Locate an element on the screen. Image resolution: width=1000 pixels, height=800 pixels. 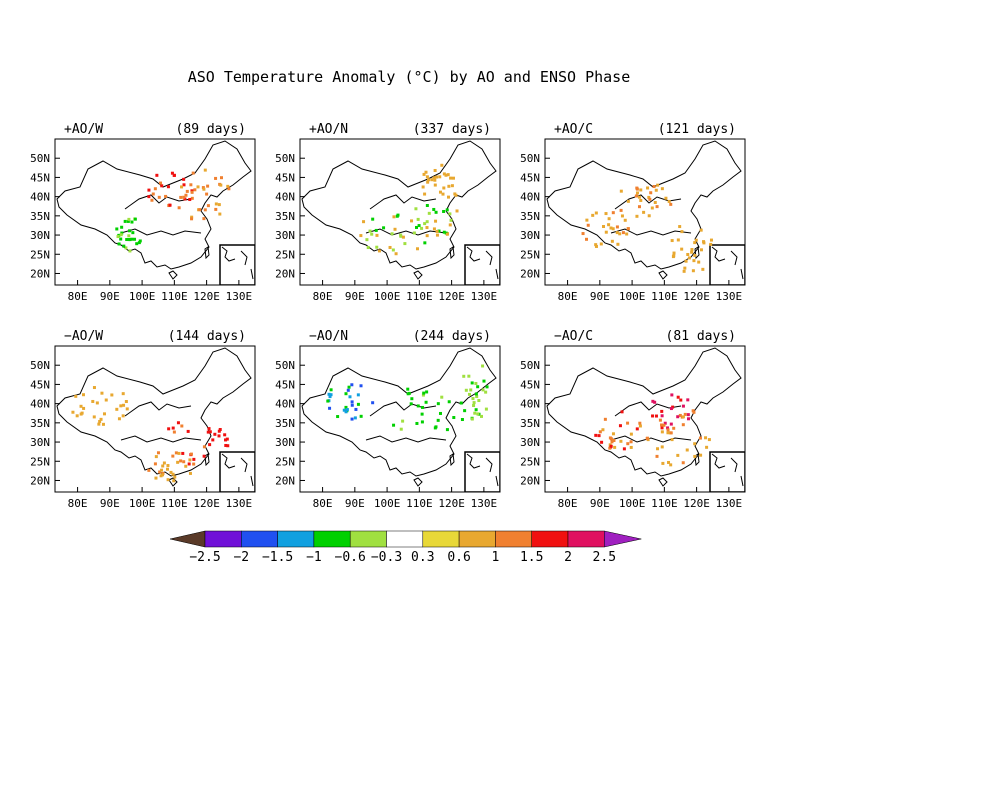
colorbar-box is located at coordinates (259, 539).